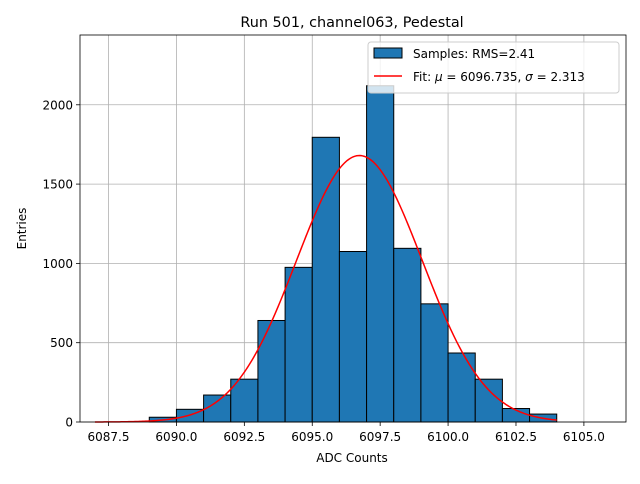 This screenshot has width=640, height=484. Describe the element at coordinates (388, 53) in the screenshot. I see `legend-samples-swatch` at that location.